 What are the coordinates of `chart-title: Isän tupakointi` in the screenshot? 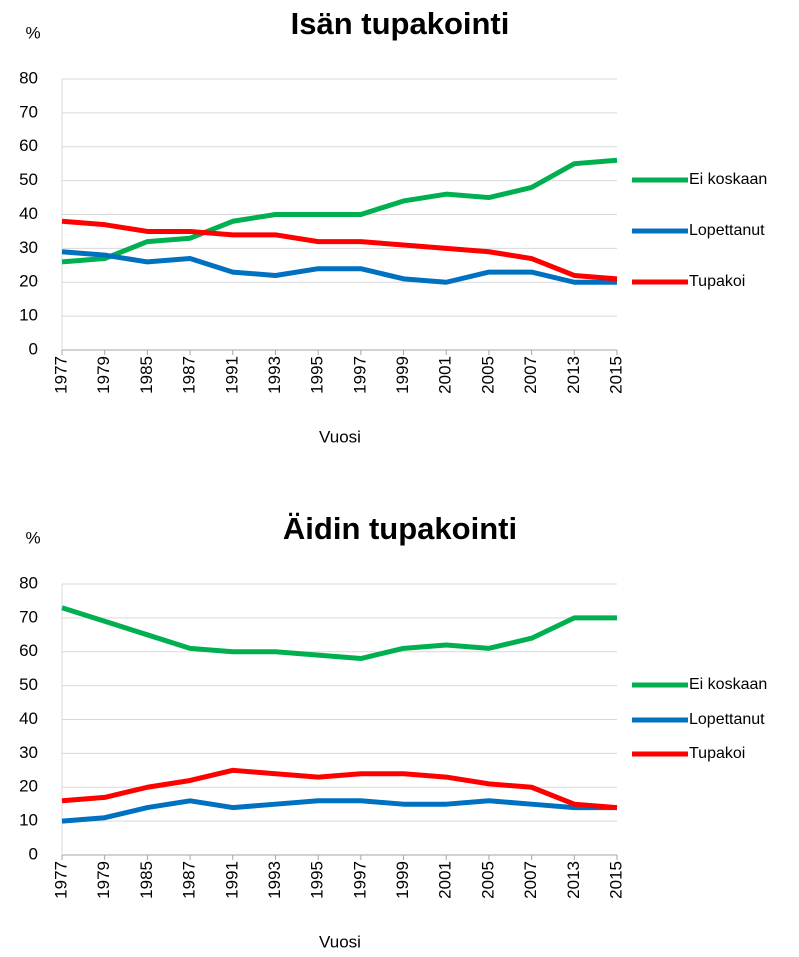 It's located at (400, 23).